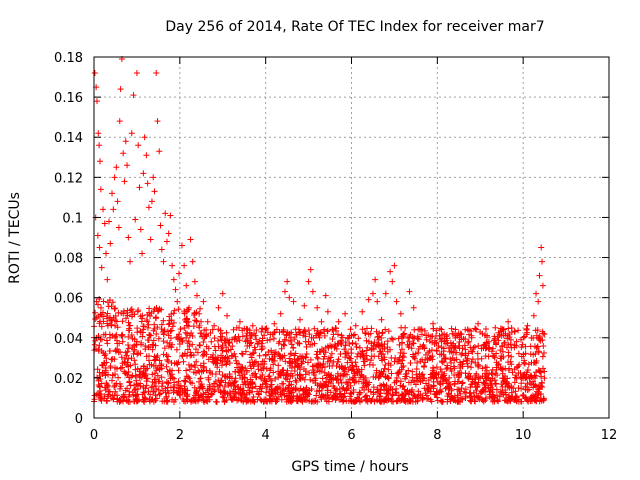  What do you see at coordinates (523, 435) in the screenshot?
I see `x-tick-label: 10` at bounding box center [523, 435].